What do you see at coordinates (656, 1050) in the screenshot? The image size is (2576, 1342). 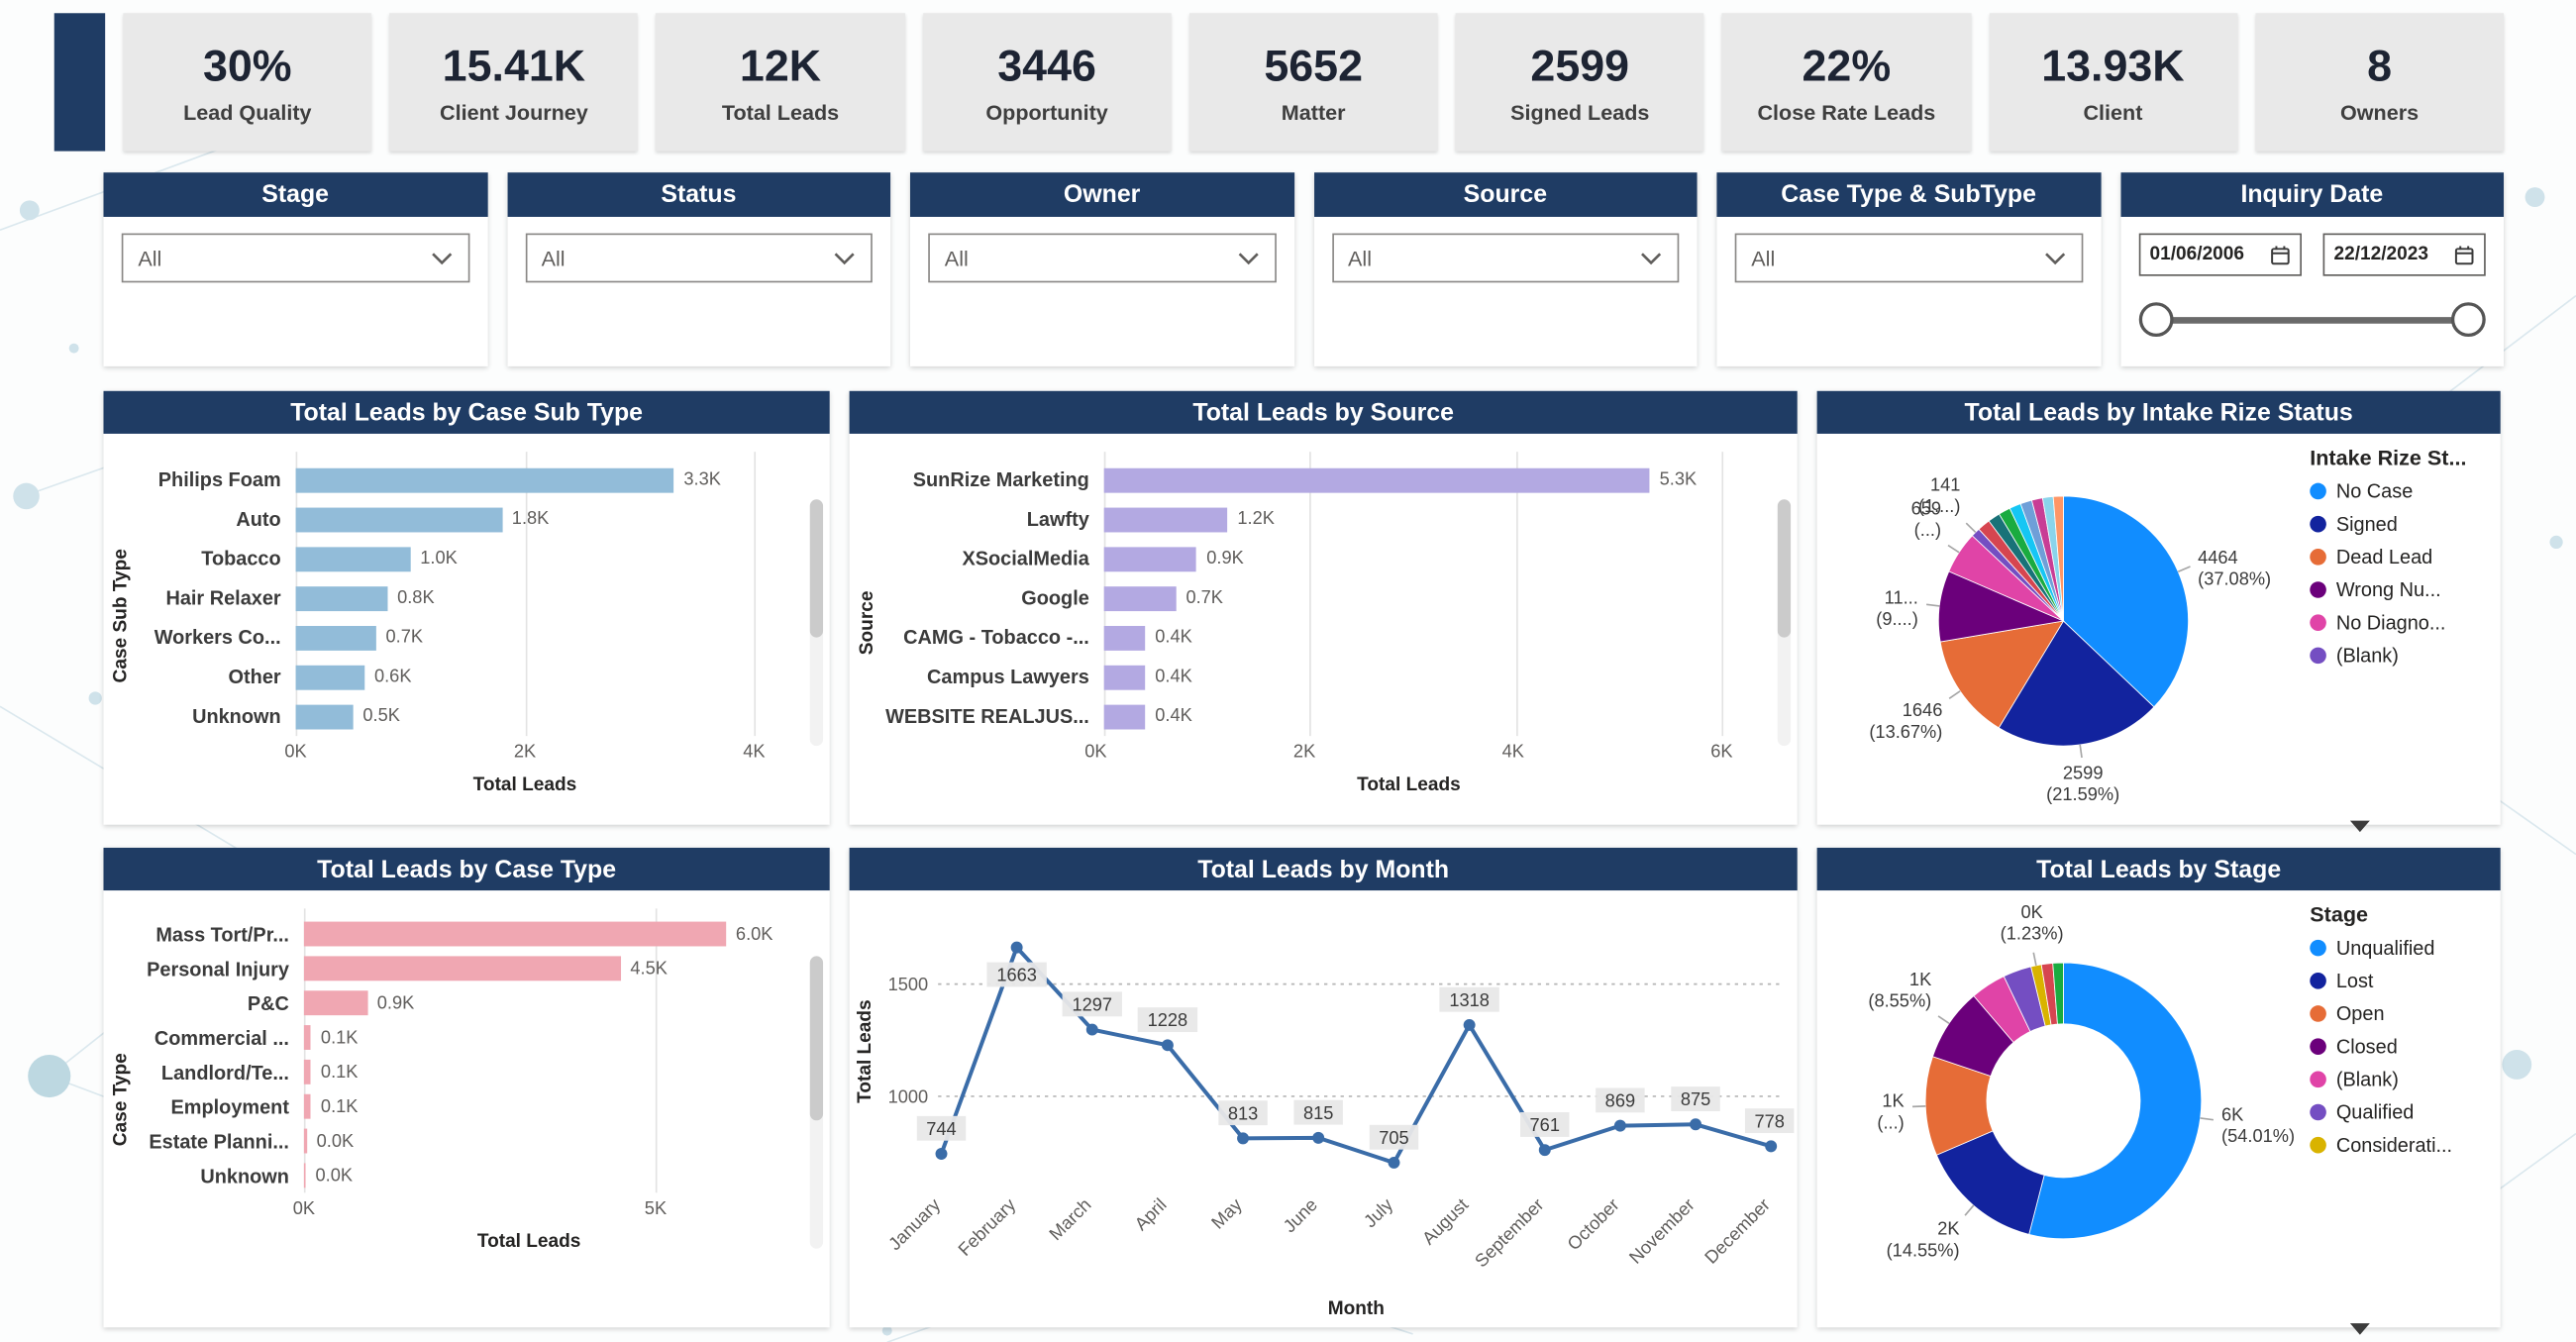 I see `gridline` at bounding box center [656, 1050].